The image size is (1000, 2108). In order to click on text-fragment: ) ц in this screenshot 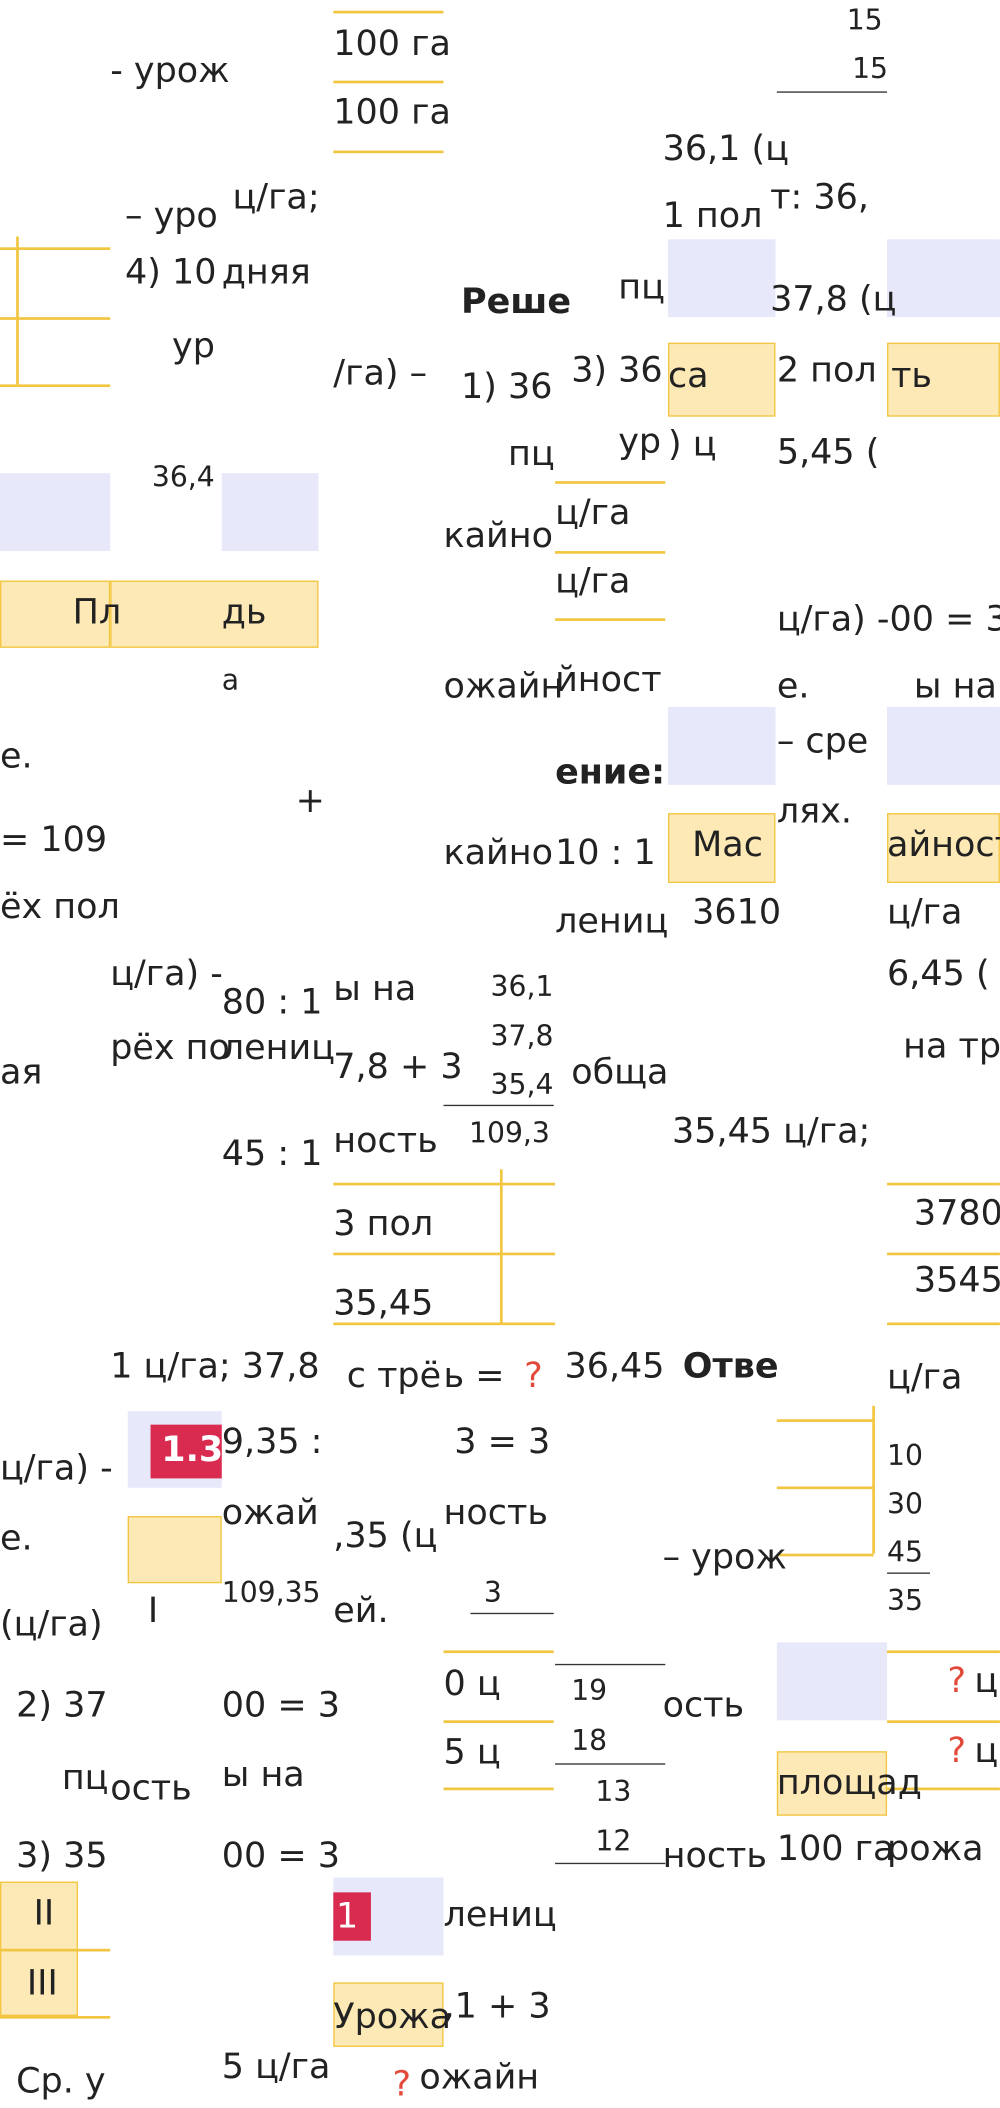, I will do `click(692, 445)`.